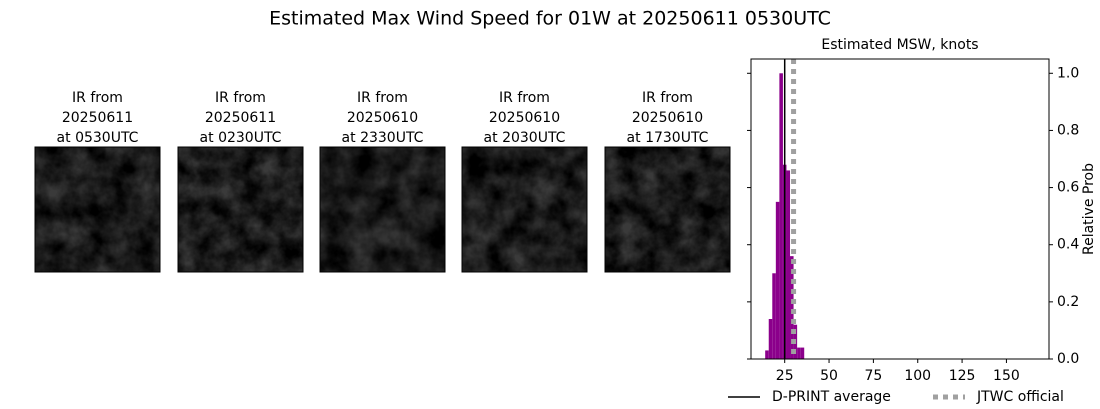 This screenshot has height=409, width=1100. I want to click on x-tick-label: 125, so click(962, 376).